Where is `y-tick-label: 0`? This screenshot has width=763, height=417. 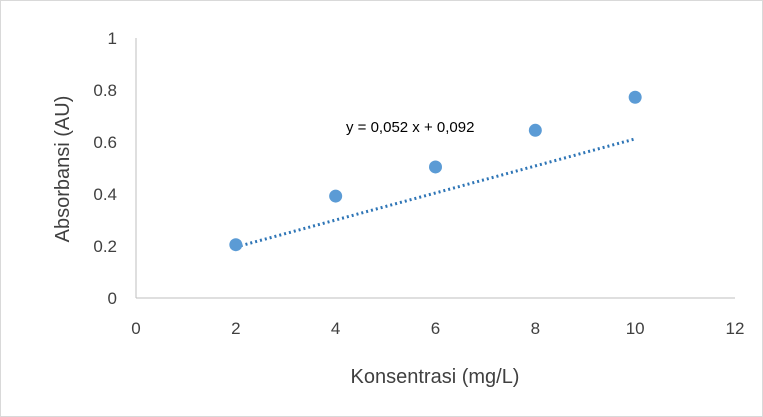
y-tick-label: 0 is located at coordinates (112, 298).